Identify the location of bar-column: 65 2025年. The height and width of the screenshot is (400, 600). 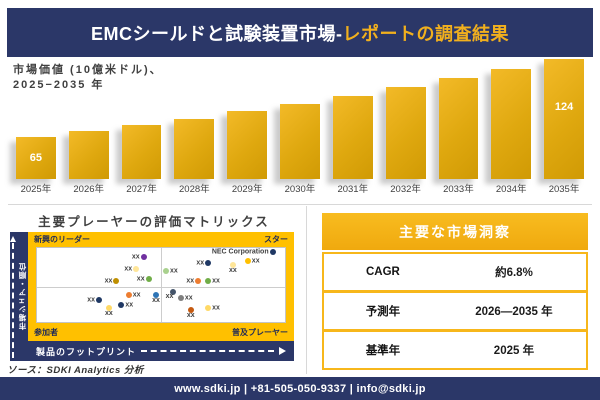
(36, 167).